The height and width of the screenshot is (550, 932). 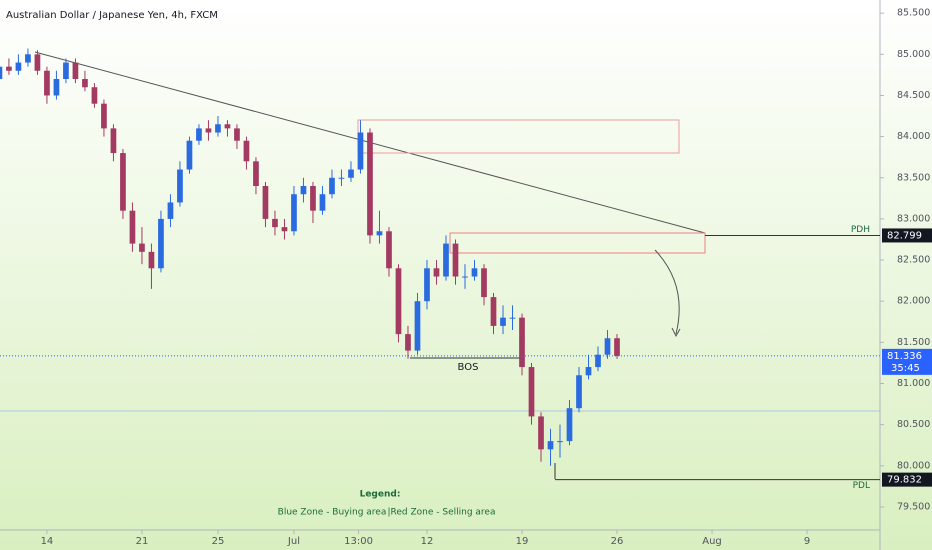 I want to click on pdl-label: PDL, so click(x=861, y=486).